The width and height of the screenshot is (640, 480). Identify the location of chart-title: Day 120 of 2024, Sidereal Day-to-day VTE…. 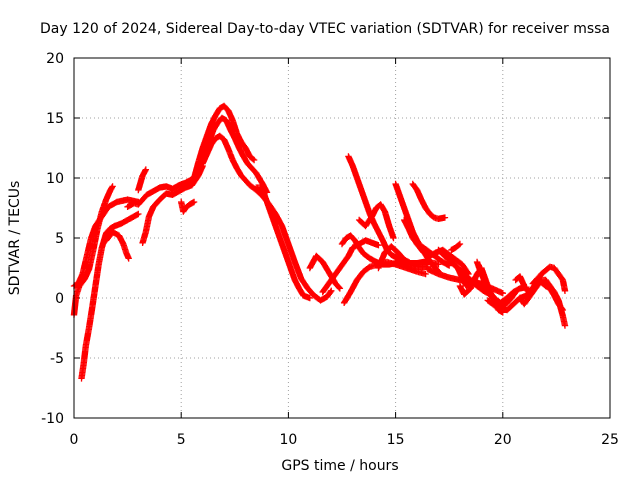
(325, 29).